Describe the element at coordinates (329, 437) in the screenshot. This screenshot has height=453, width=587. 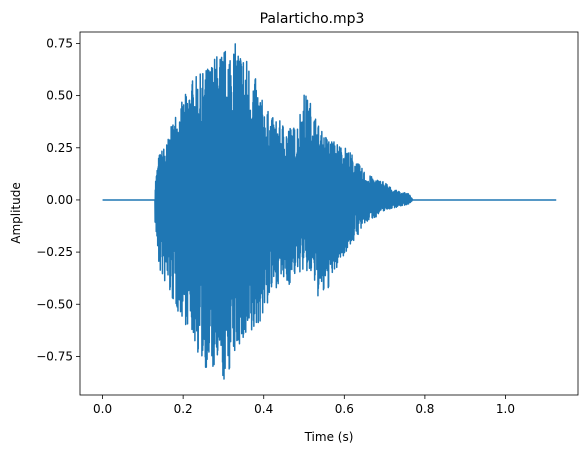
I see `x-axis-label: Time (s)` at that location.